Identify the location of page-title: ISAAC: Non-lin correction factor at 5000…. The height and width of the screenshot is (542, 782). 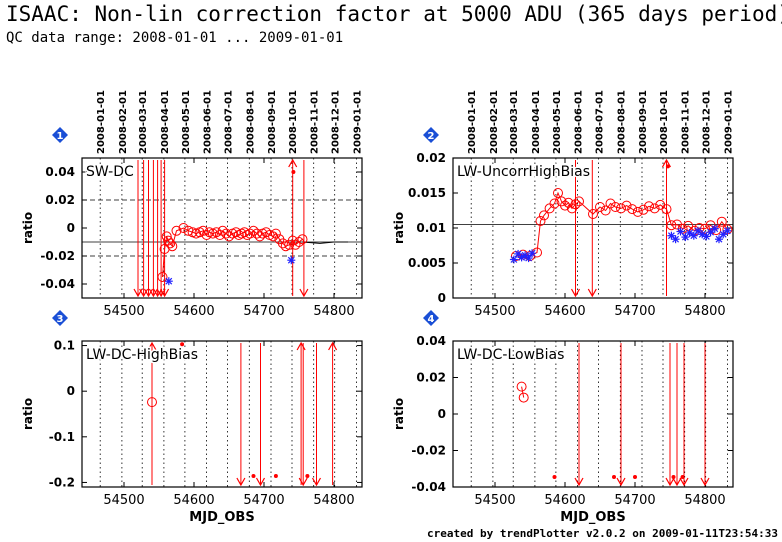
(394, 14).